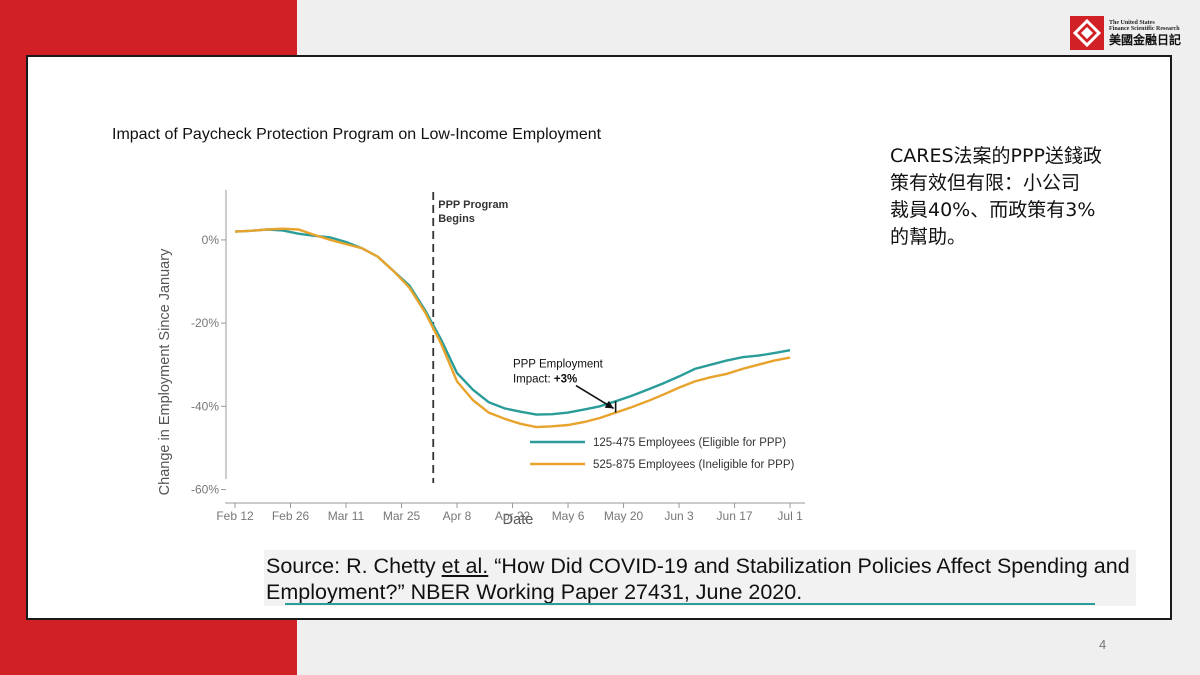 This screenshot has height=675, width=1200. Describe the element at coordinates (211, 240) in the screenshot. I see `y-tick-label: 0%` at that location.